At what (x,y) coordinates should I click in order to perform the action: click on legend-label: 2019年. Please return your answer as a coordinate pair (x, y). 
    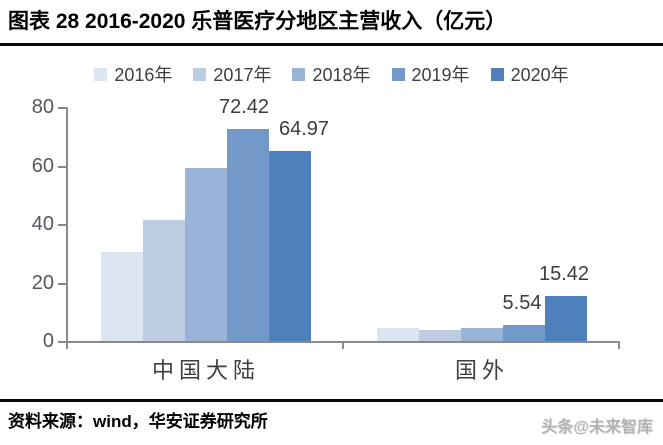
    Looking at the image, I should click on (440, 75).